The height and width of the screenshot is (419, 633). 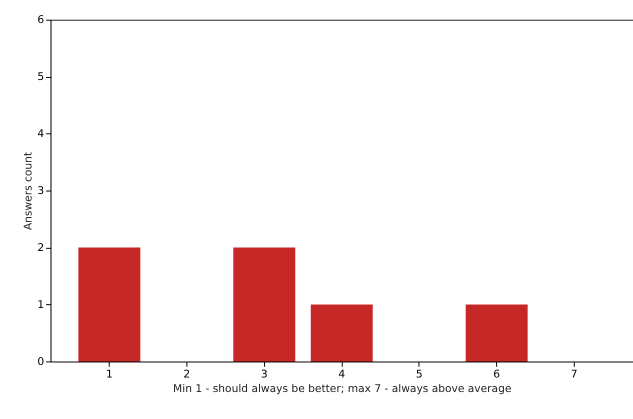 I want to click on y-tick-label: 0, so click(x=40, y=361).